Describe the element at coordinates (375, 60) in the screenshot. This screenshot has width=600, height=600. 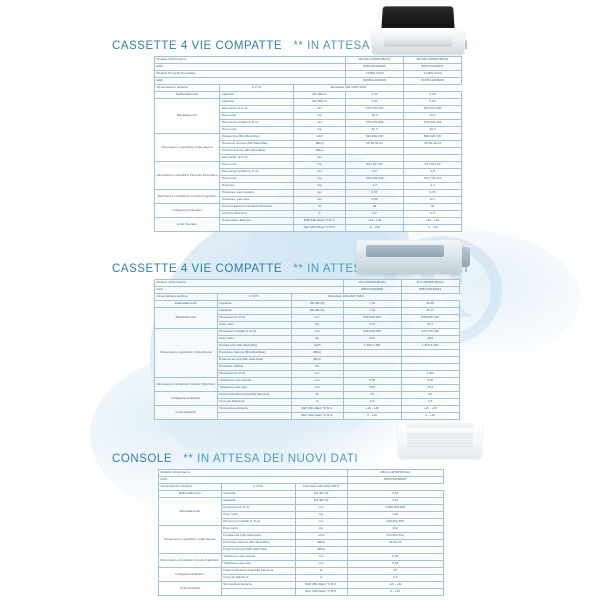
I see `row-value: MCA3U-12HRFN8(SA)` at that location.